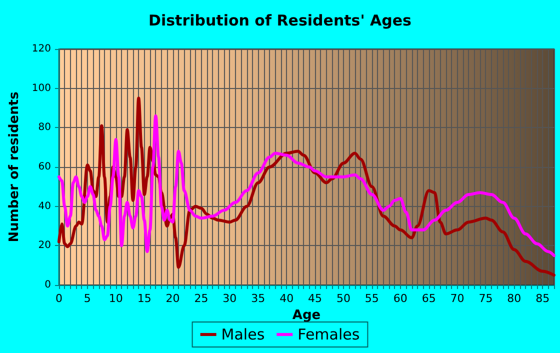 Image resolution: width=560 pixels, height=353 pixels. What do you see at coordinates (287, 298) in the screenshot?
I see `x-tick-label: 40` at bounding box center [287, 298].